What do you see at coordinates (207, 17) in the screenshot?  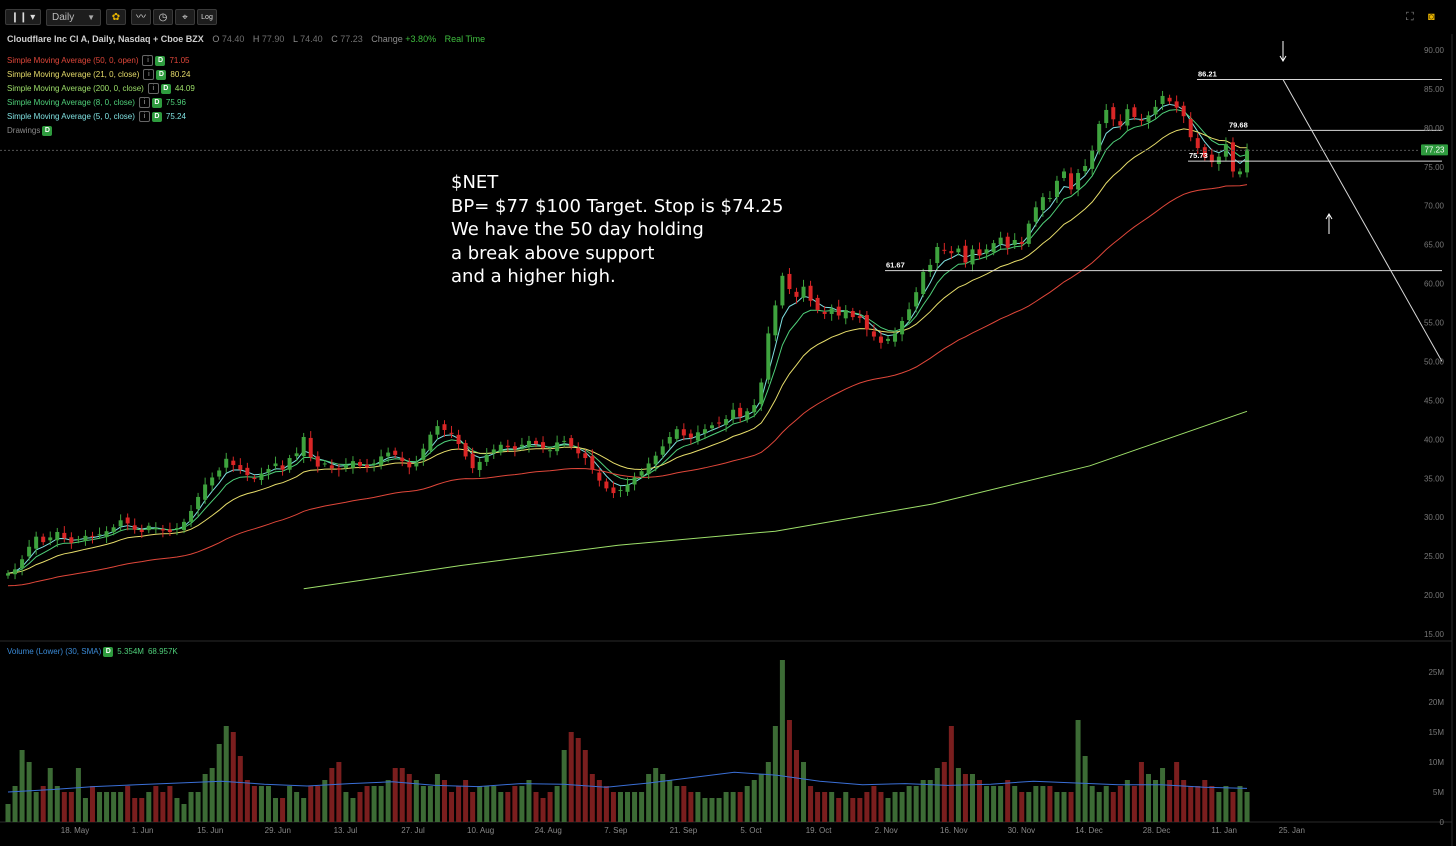 I see `log-scale-button: Log` at bounding box center [207, 17].